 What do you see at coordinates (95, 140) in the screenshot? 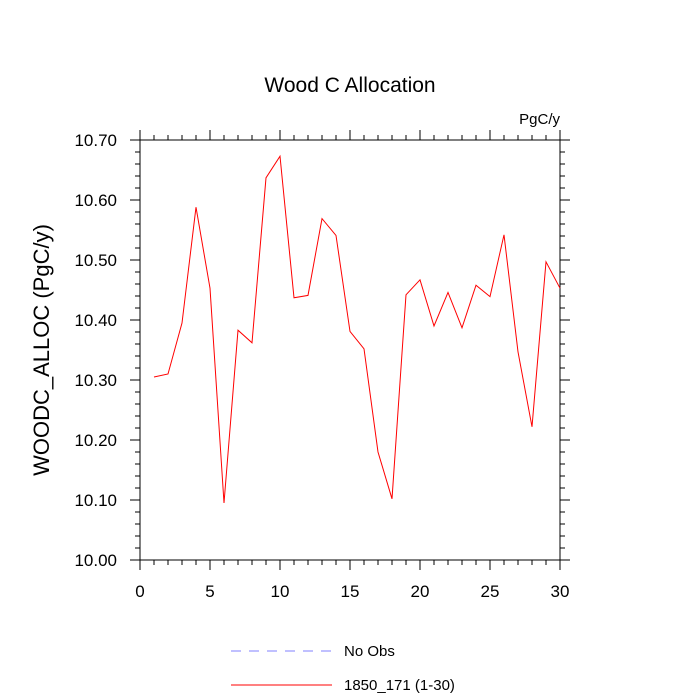
I see `y-tick-label: 10.70` at bounding box center [95, 140].